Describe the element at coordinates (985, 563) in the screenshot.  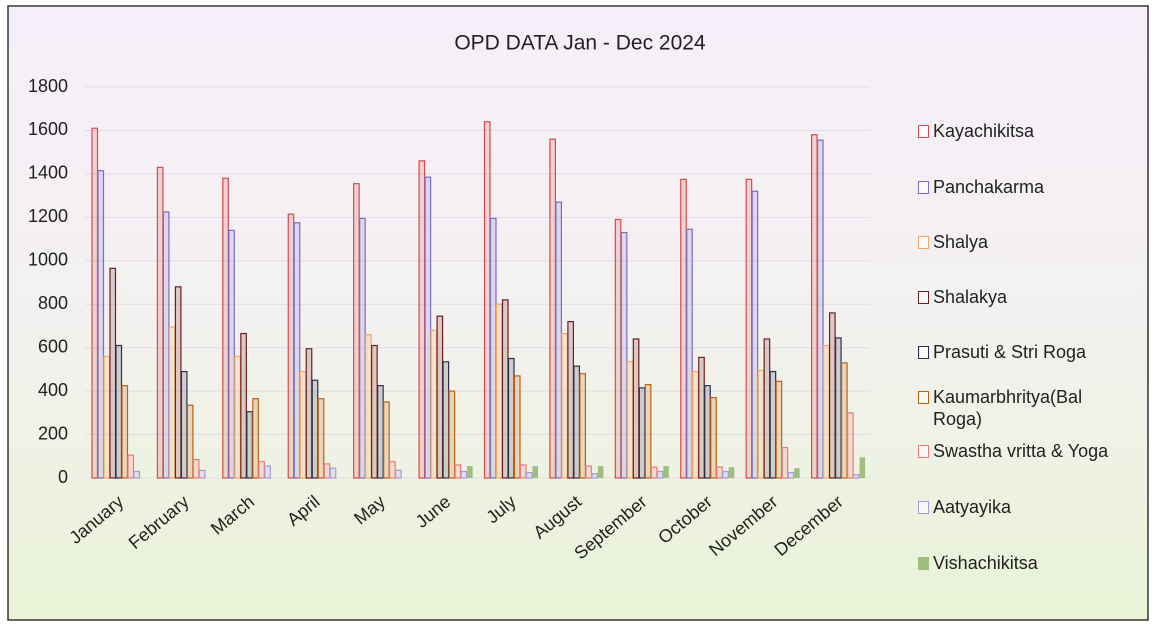
I see `legend-label: Vishachikitsa` at that location.